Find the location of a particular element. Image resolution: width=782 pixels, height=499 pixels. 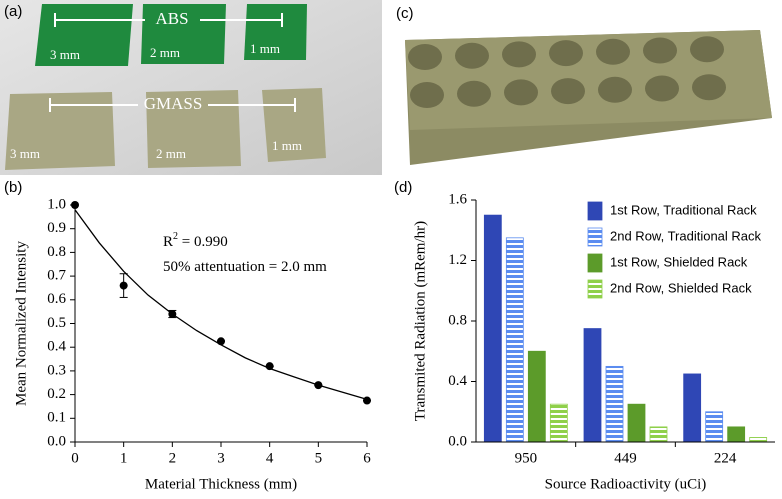

x-tick-label: 0 is located at coordinates (75, 458).